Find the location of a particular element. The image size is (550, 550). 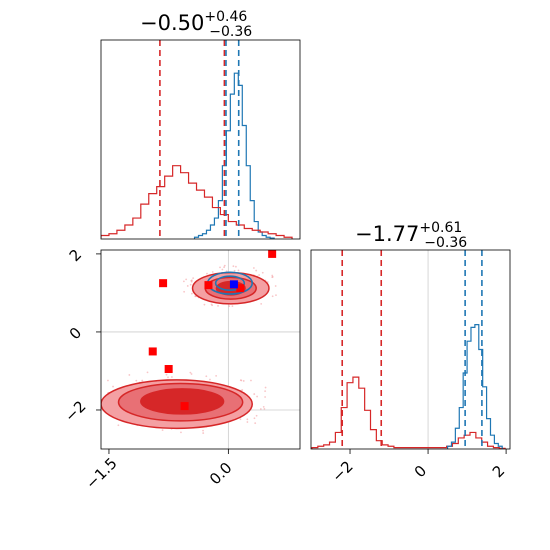

title-top-left: −0.50+0.46 −0.36 is located at coordinates (196, 24).